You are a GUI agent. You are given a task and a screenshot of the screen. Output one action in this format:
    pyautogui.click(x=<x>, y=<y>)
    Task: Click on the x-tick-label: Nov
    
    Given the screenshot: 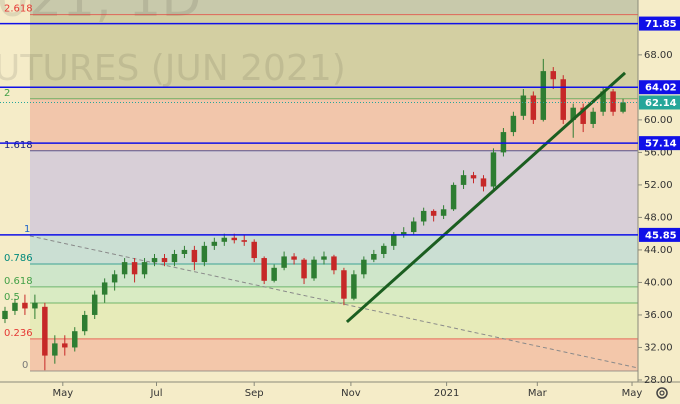 What is the action you would take?
    pyautogui.click(x=351, y=393)
    